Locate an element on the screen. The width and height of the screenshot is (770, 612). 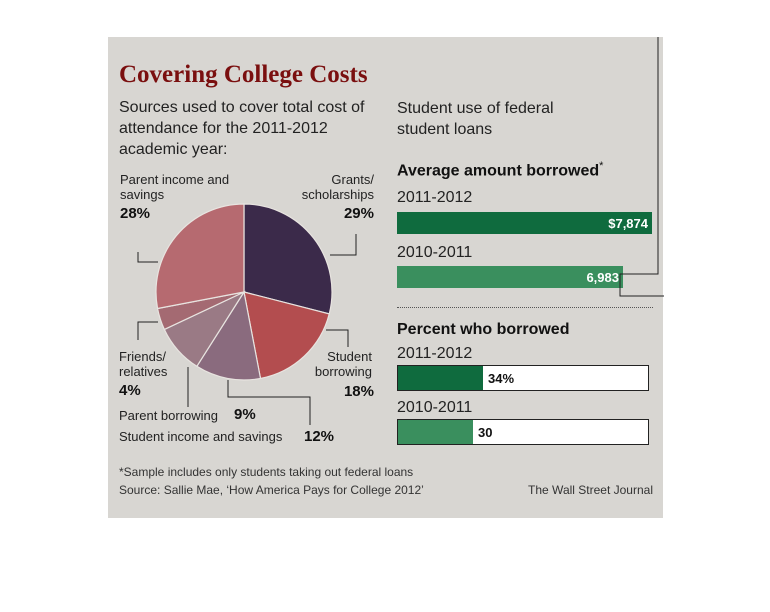
pie-slice-student-income is located at coordinates (229, 335).